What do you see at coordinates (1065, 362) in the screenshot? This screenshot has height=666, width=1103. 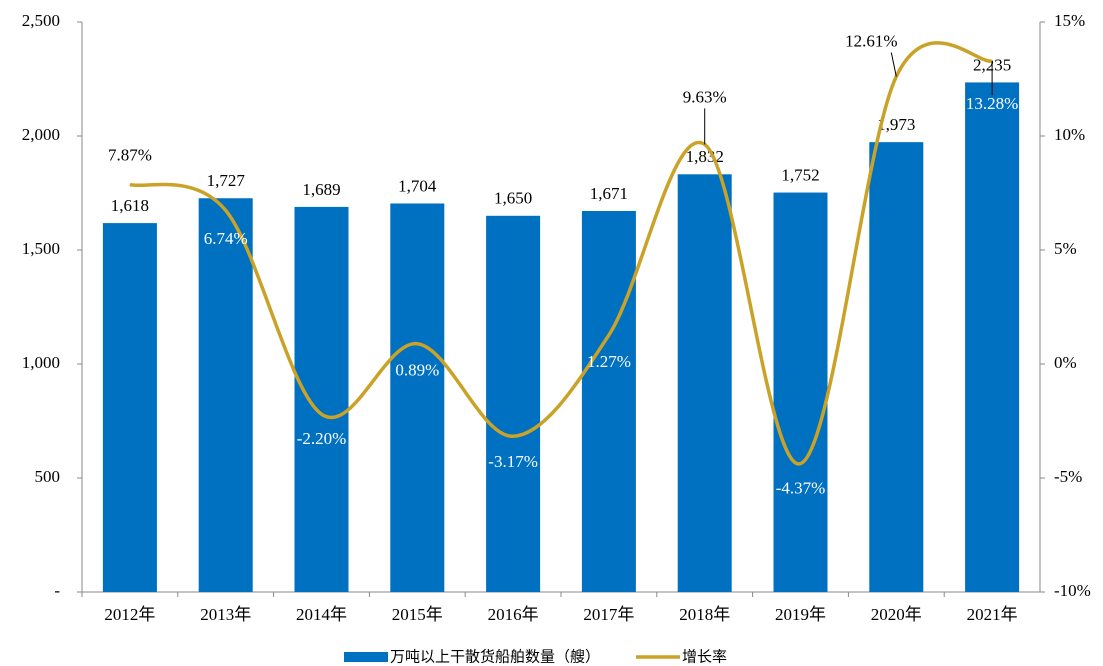 I see `y2-tick-label: 0%` at bounding box center [1065, 362].